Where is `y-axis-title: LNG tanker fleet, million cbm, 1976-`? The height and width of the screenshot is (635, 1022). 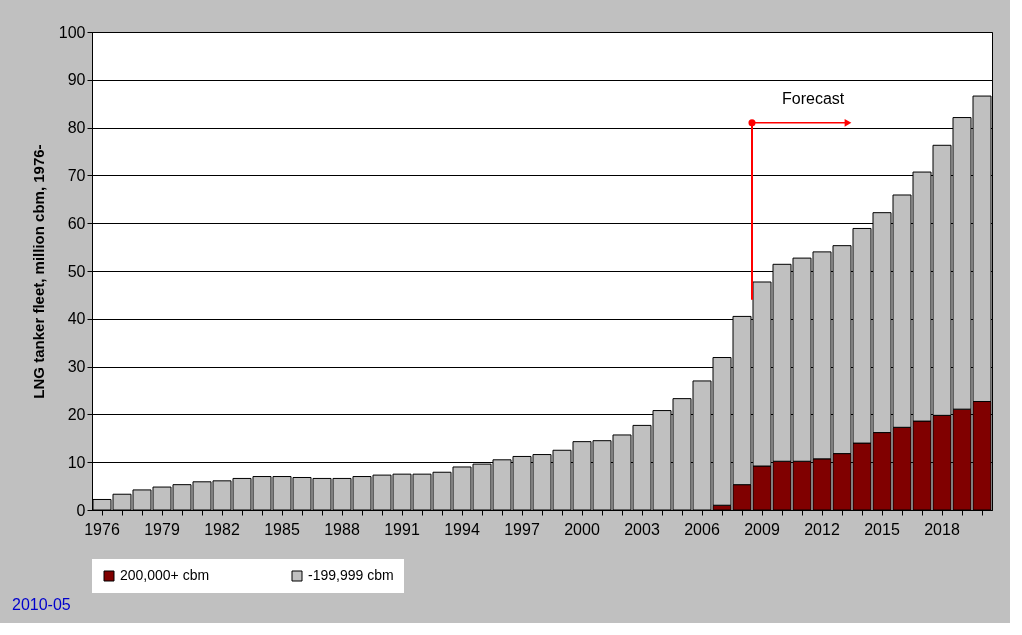 y-axis-title: LNG tanker fleet, million cbm, 1976- is located at coordinates (38, 271).